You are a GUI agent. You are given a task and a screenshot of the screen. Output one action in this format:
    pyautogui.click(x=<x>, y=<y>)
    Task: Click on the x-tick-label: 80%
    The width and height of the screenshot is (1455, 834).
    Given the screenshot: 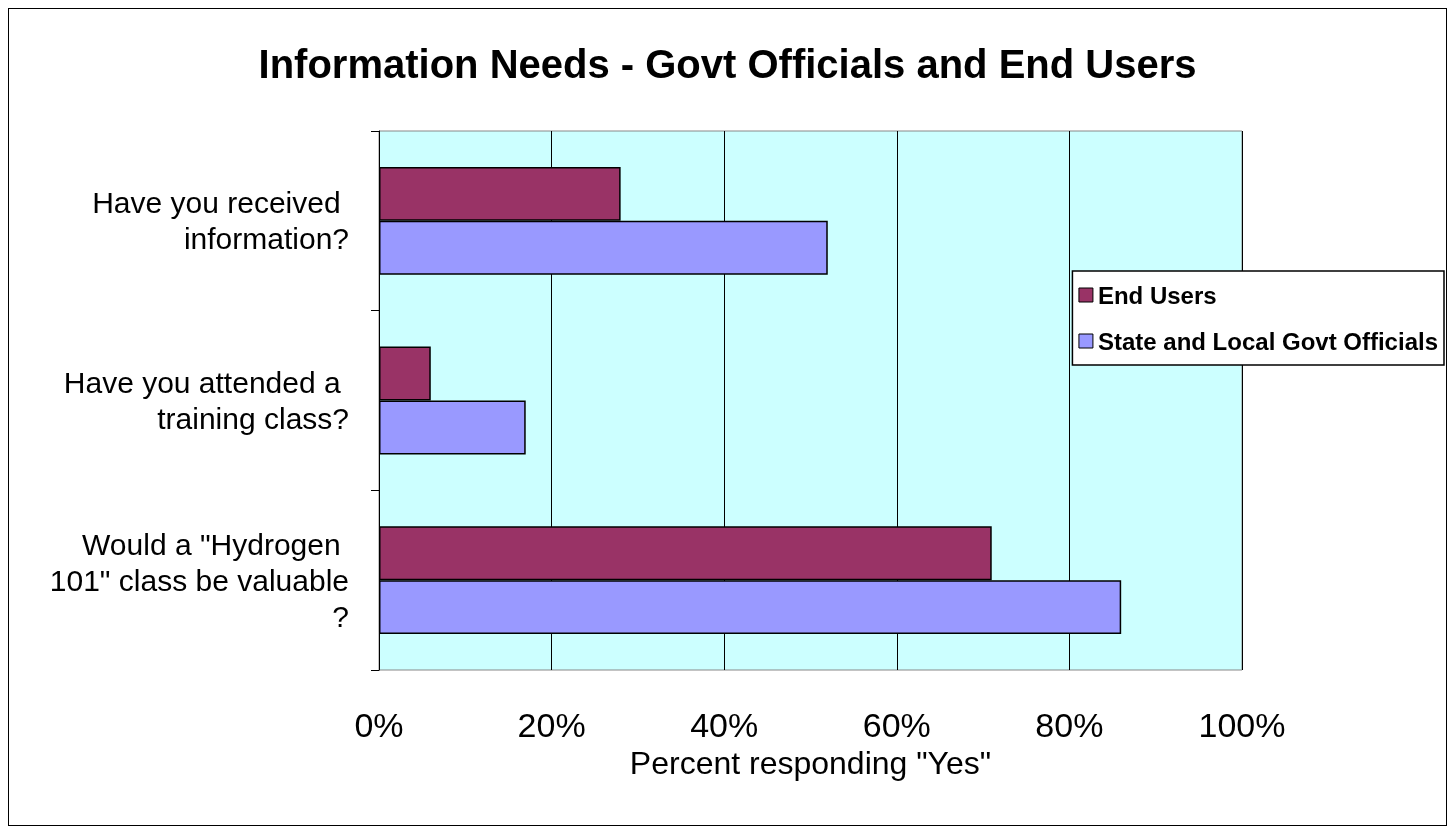 What is the action you would take?
    pyautogui.click(x=1069, y=725)
    